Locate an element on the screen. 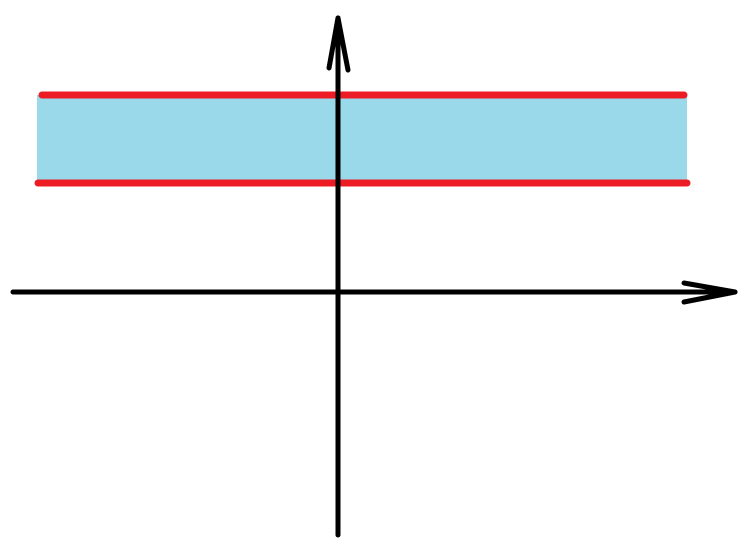  x-axis-arrowhead is located at coordinates (709, 292).